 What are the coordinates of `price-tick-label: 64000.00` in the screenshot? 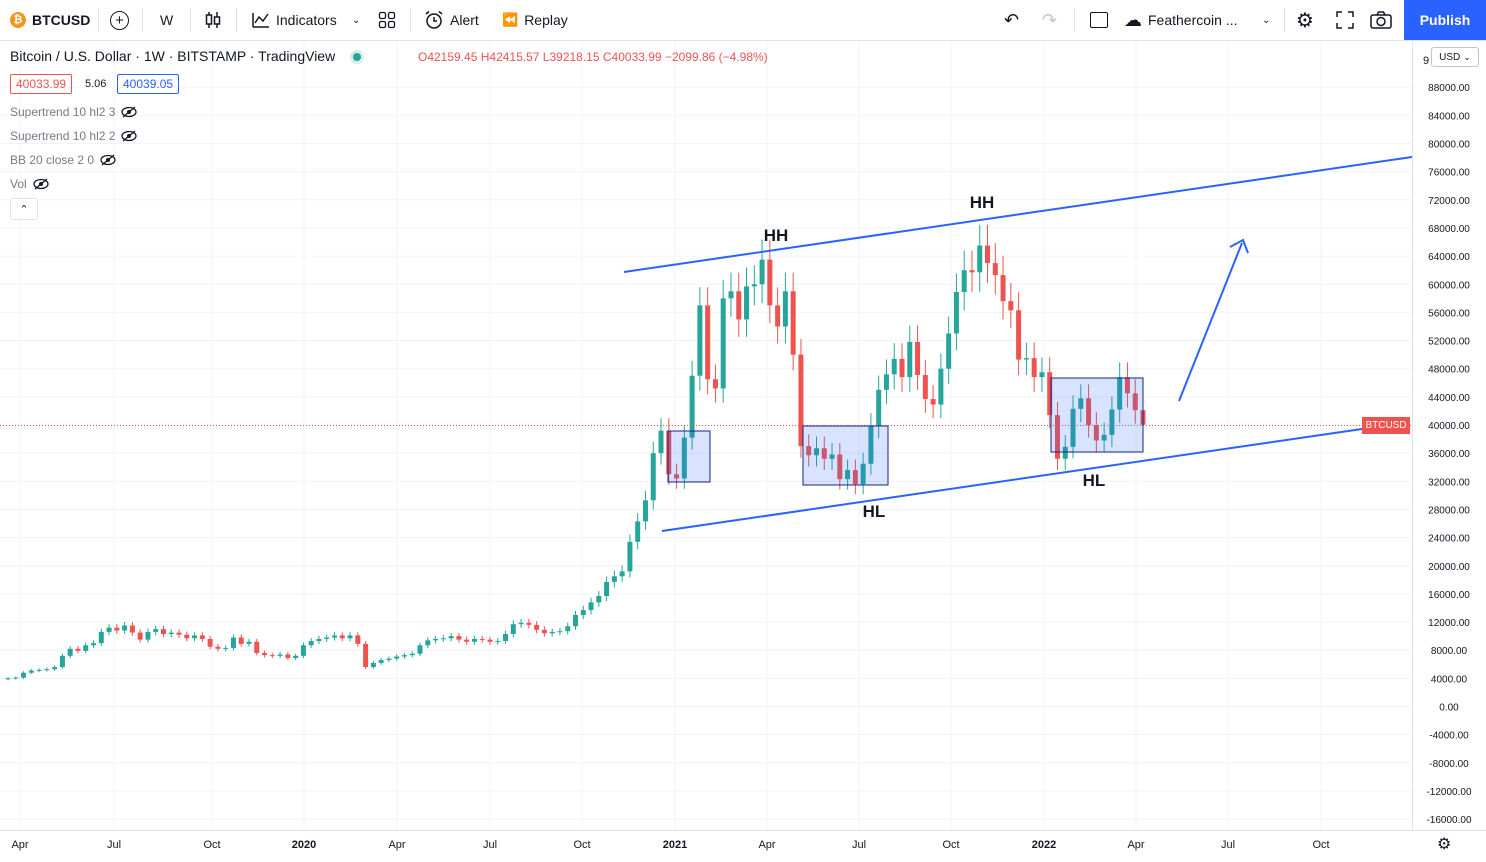 It's located at (1449, 257).